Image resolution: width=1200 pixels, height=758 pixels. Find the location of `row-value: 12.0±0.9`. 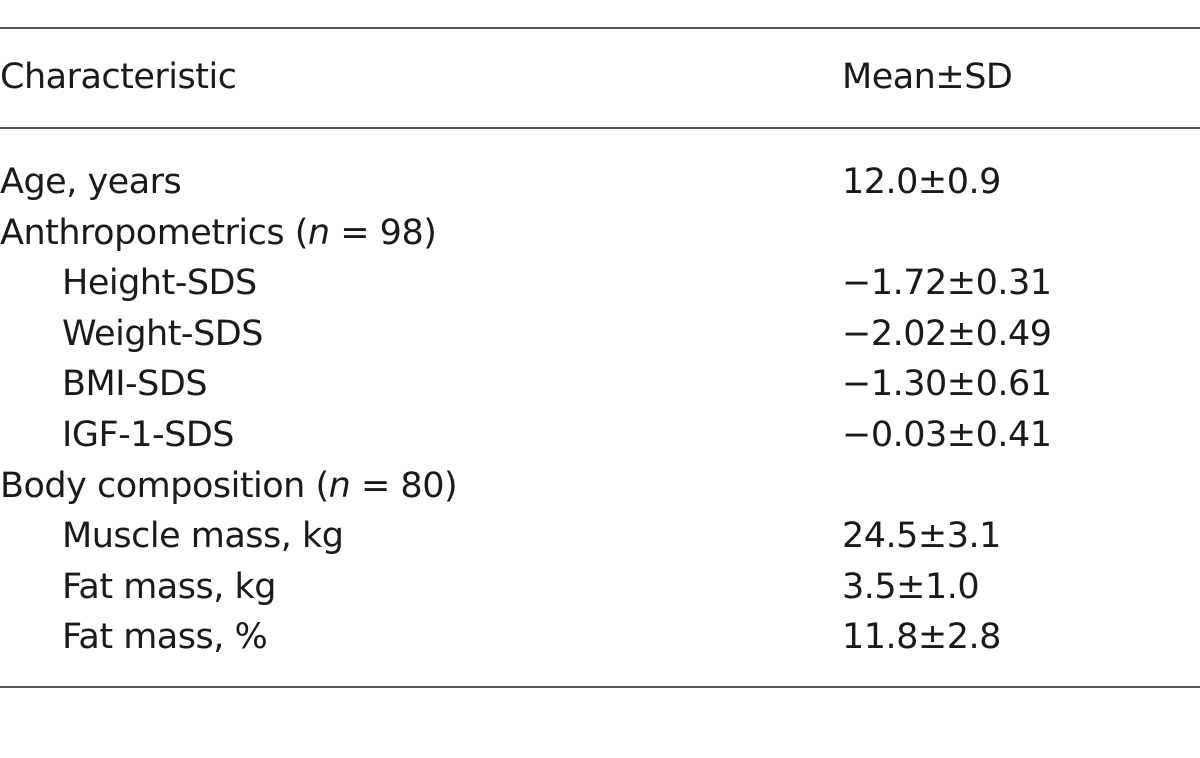

row-value: 12.0±0.9 is located at coordinates (921, 182).